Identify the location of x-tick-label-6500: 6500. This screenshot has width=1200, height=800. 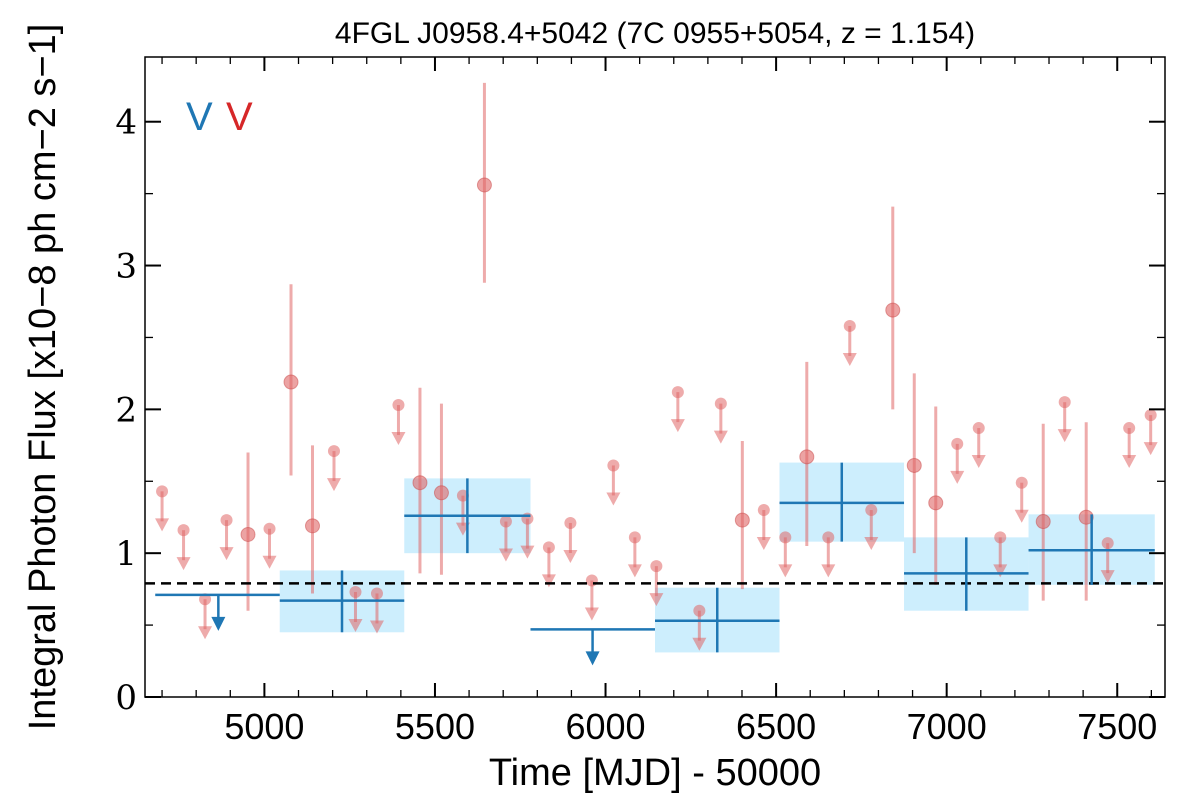
(776, 726).